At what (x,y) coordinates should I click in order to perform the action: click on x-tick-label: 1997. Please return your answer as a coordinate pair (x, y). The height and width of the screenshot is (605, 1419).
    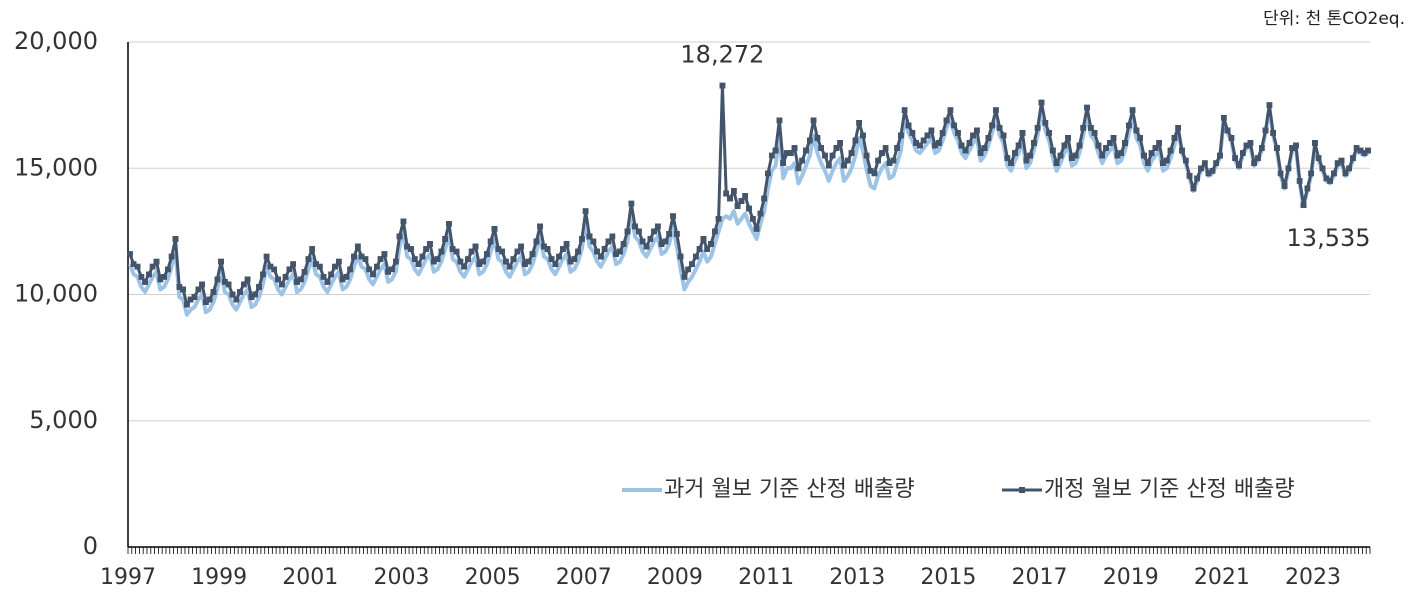
    Looking at the image, I should click on (128, 577).